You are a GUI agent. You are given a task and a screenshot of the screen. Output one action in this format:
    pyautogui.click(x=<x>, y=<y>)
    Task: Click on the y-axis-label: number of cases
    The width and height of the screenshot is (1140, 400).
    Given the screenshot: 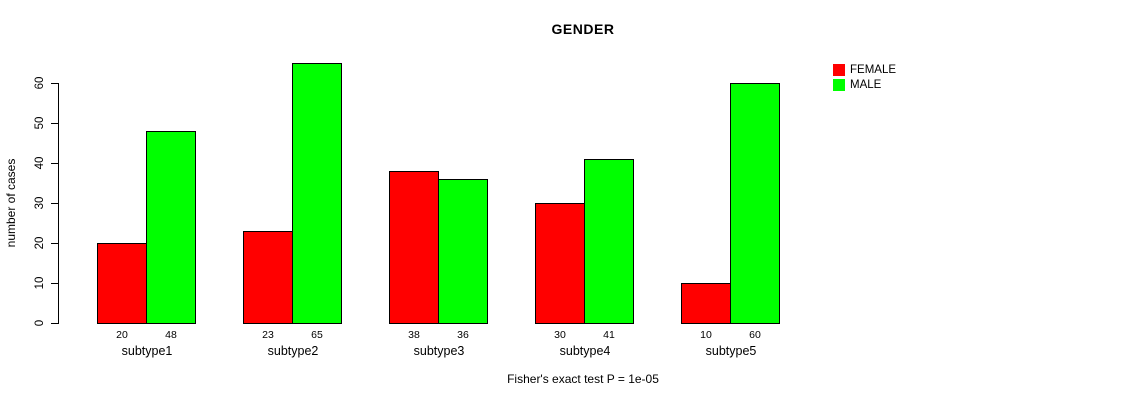 What is the action you would take?
    pyautogui.click(x=11, y=203)
    